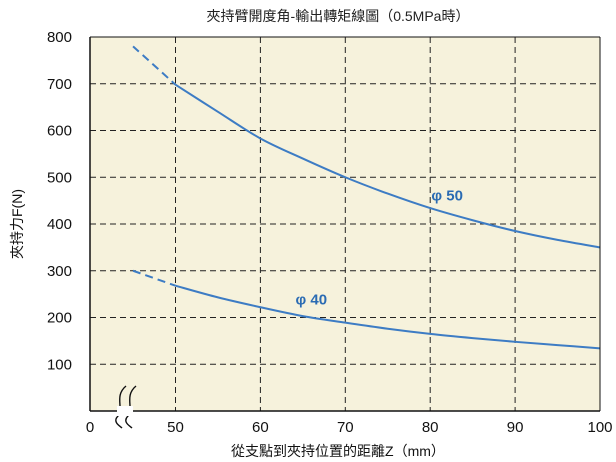 The image size is (616, 462). Describe the element at coordinates (515, 427) in the screenshot. I see `x-tick-label: 90` at that location.